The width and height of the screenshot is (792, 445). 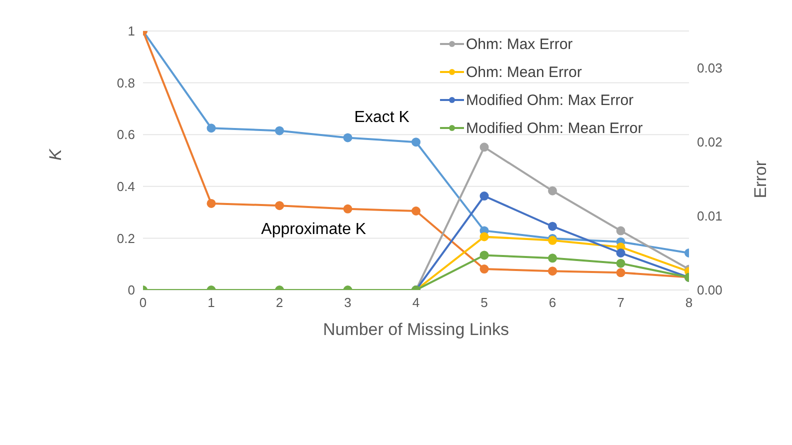 What do you see at coordinates (382, 117) in the screenshot?
I see `annotation: Exact K` at bounding box center [382, 117].